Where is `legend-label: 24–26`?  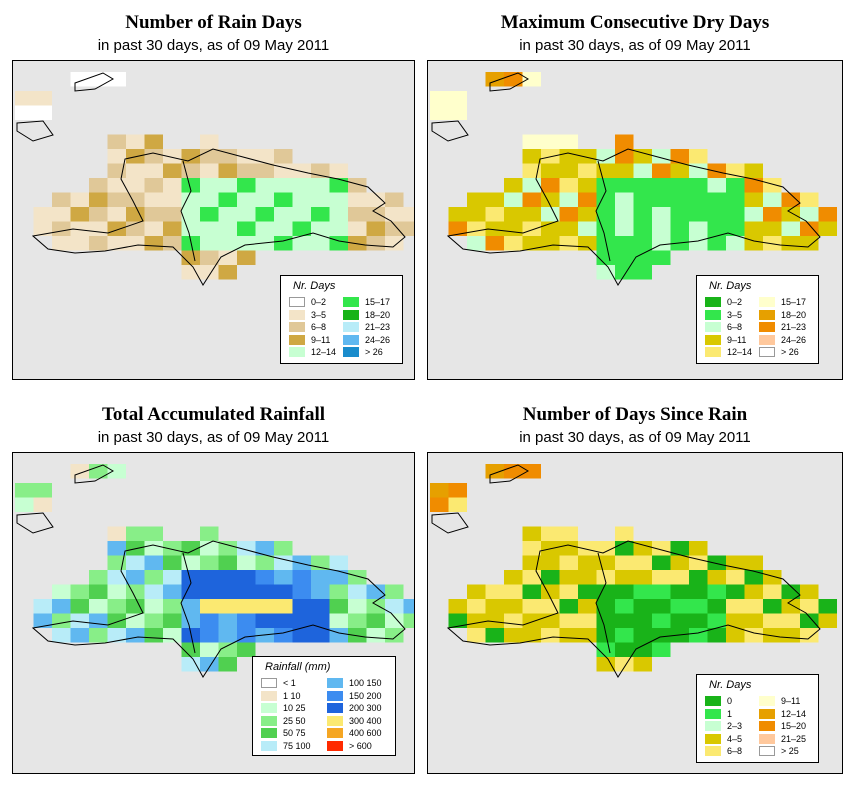 legend-label: 24–26 is located at coordinates (378, 339).